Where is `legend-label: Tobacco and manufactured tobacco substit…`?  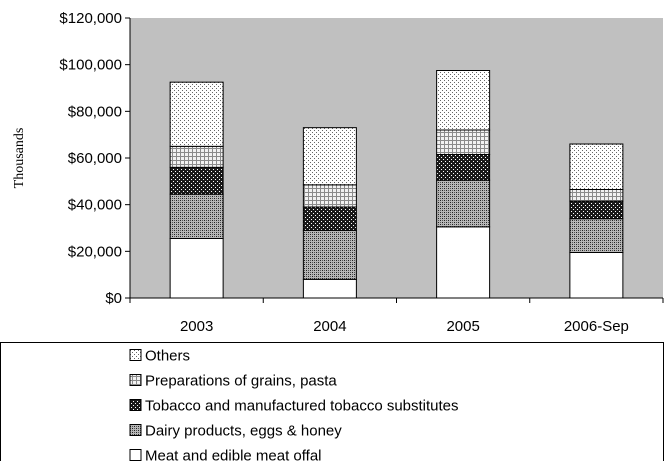
legend-label: Tobacco and manufactured tobacco substit… is located at coordinates (302, 406).